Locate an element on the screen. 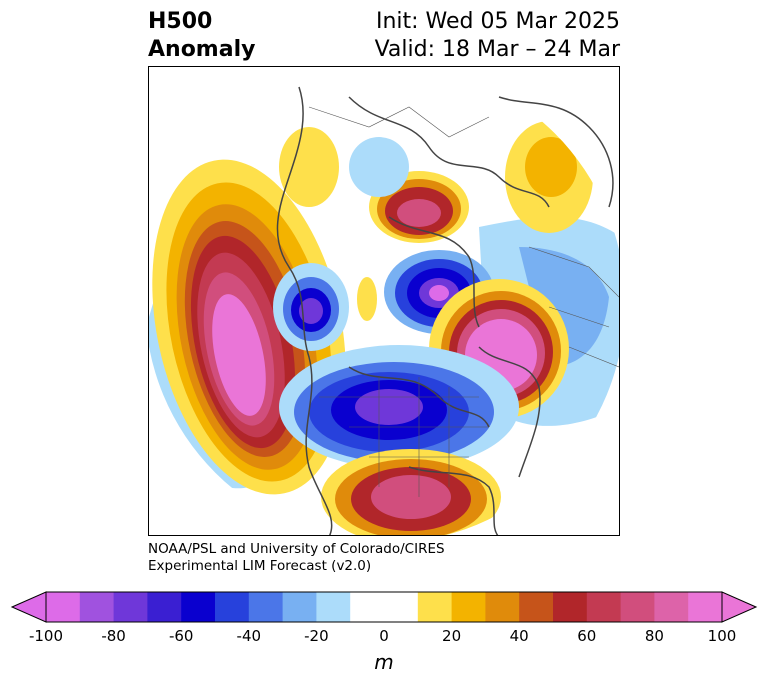 Image resolution: width=768 pixels, height=686 pixels. title-field: Anomaly is located at coordinates (202, 49).